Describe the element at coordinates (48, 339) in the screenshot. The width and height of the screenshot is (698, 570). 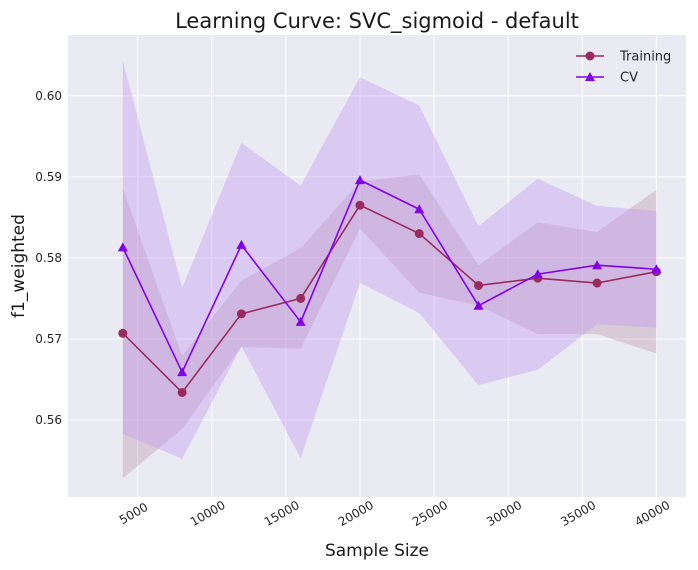
I see `y-tick-label: 0.57` at that location.